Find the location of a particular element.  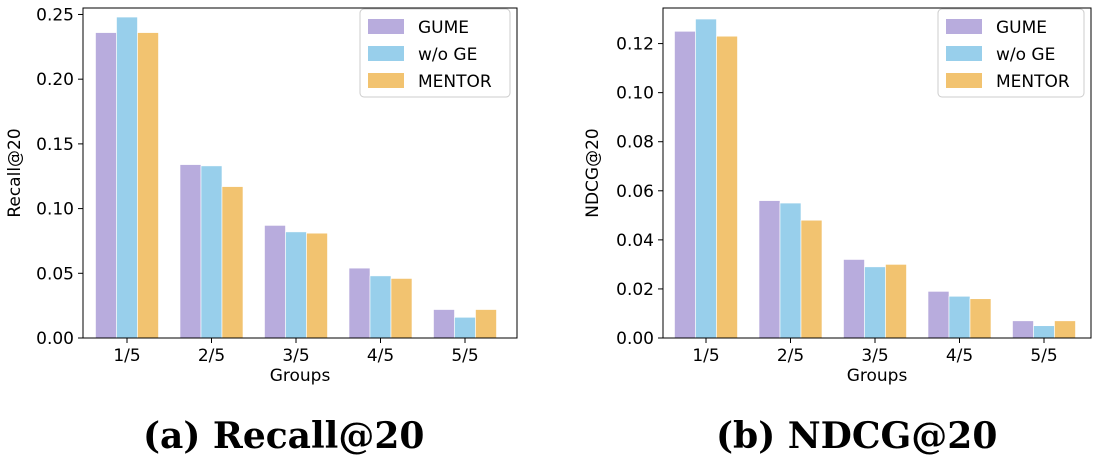

y-tick-label: 0.15 is located at coordinates (55, 145).